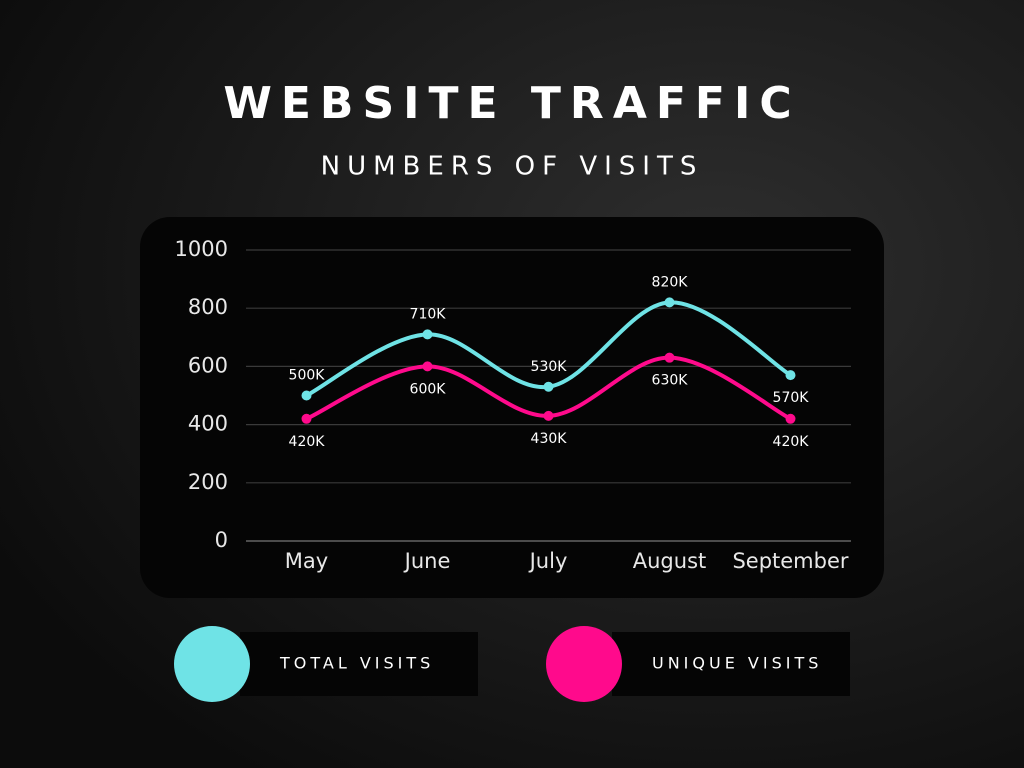 This screenshot has width=1024, height=768. Describe the element at coordinates (548, 561) in the screenshot. I see `x-tick-label: July` at that location.